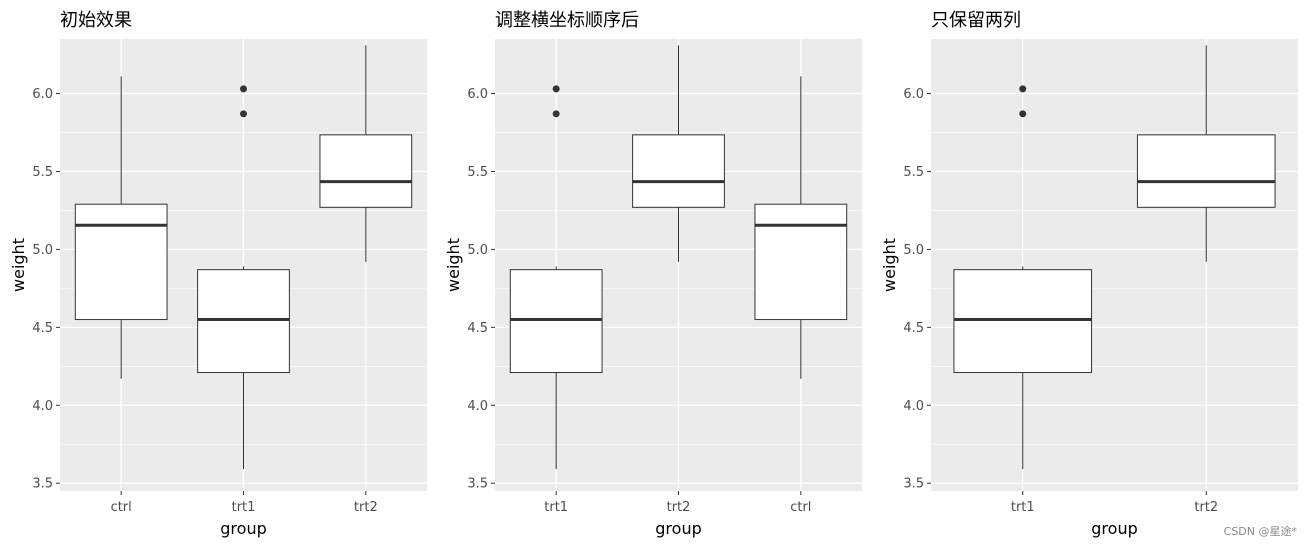  I want to click on panel-title: 调整横坐标顺序后, so click(567, 20).